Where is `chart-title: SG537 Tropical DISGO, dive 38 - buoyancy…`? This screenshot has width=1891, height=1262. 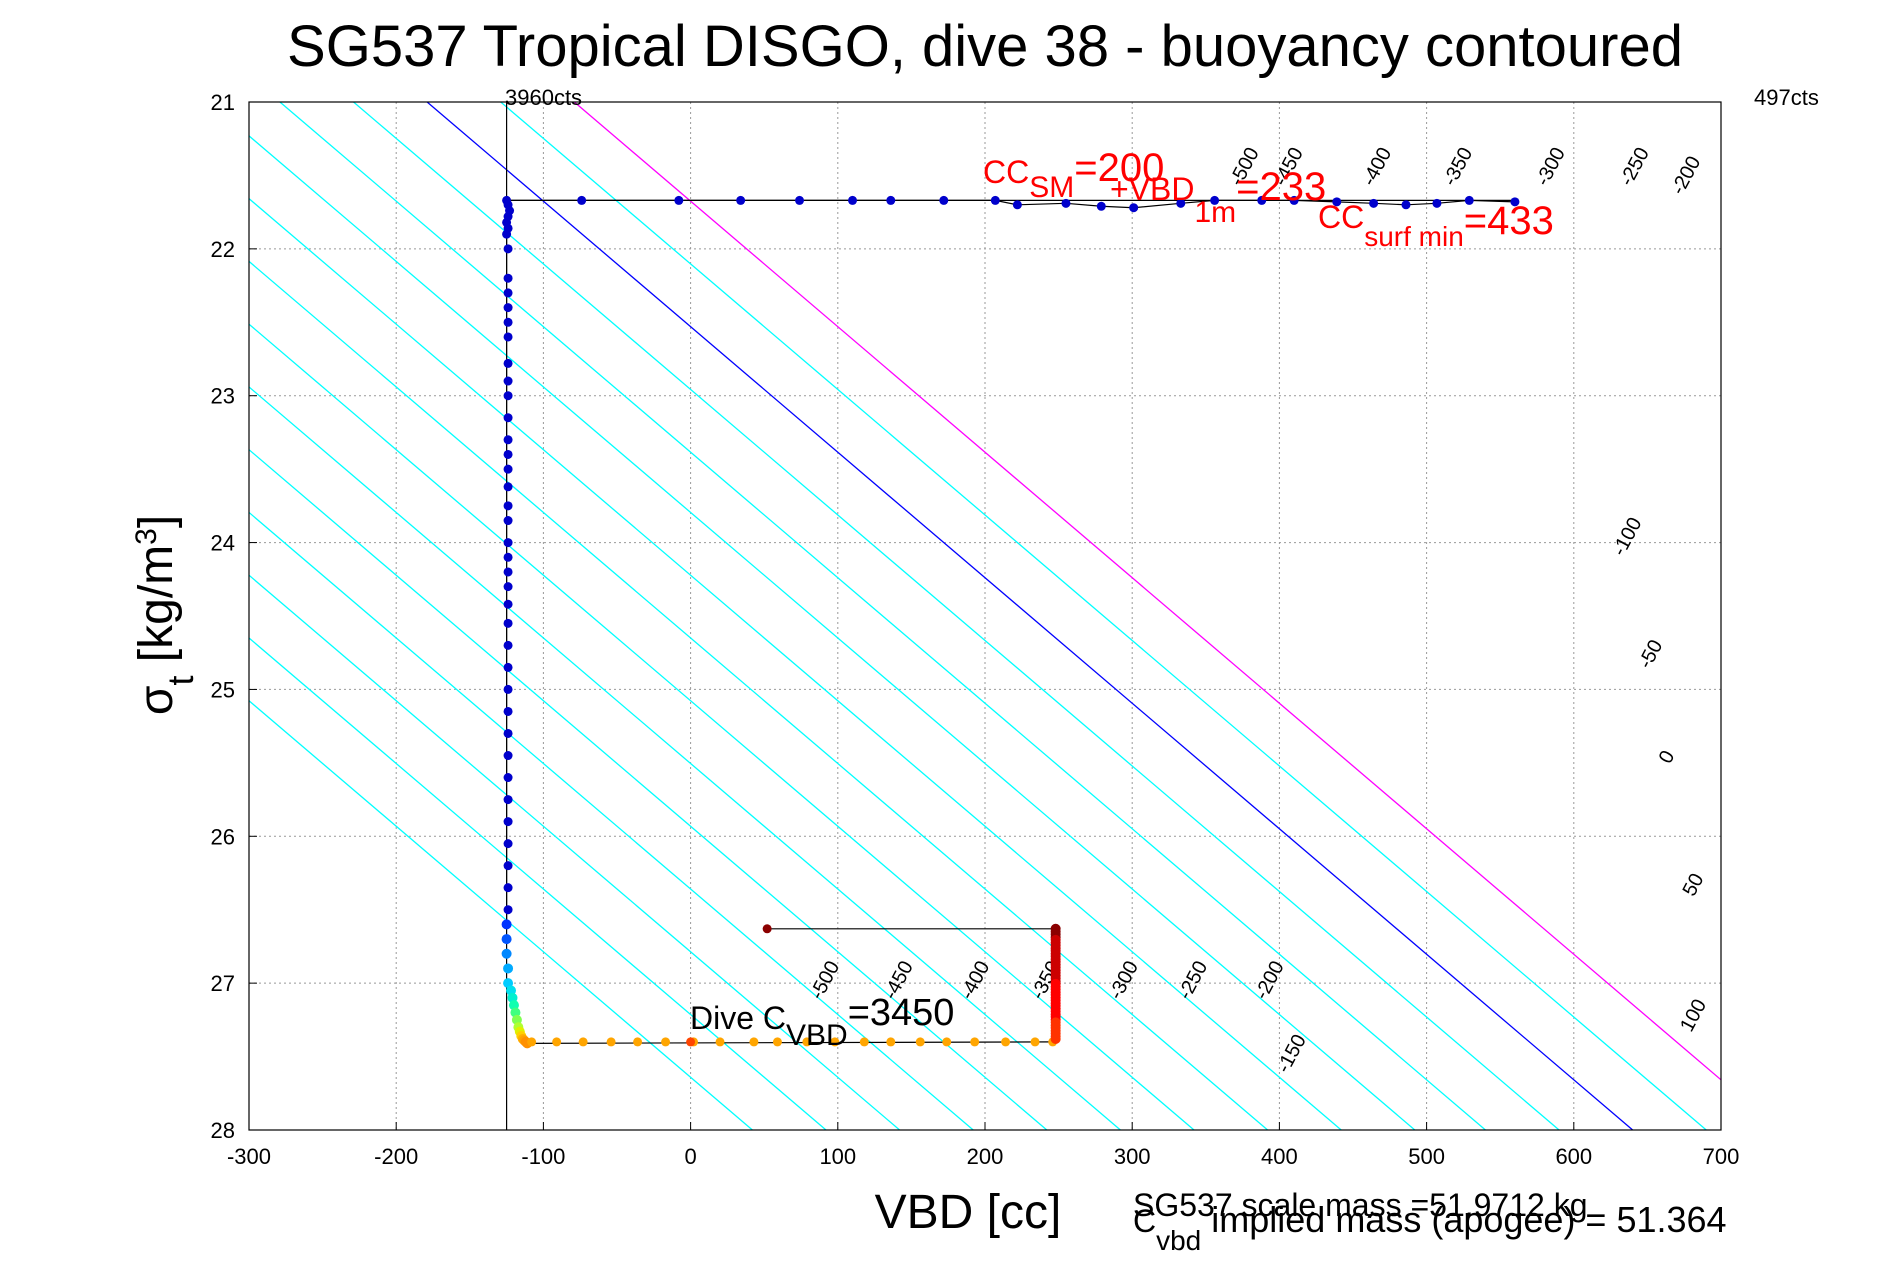 chart-title: SG537 Tropical DISGO, dive 38 - buoyancy… is located at coordinates (985, 46).